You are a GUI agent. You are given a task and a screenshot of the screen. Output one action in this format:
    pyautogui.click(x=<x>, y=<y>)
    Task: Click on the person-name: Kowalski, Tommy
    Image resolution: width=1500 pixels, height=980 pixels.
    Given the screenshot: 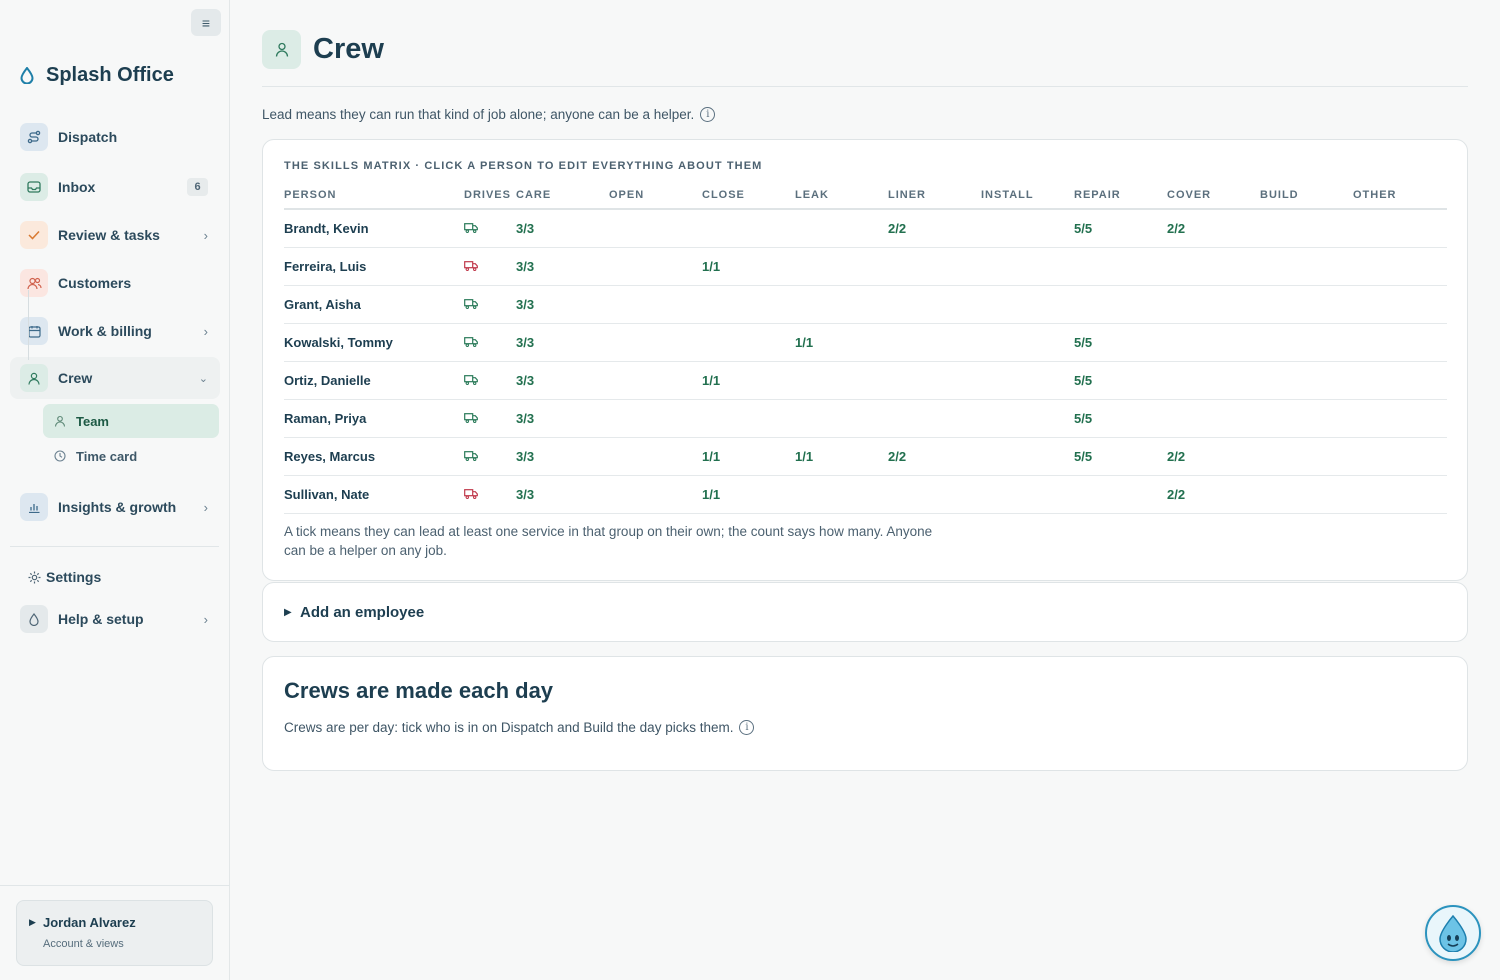 What is the action you would take?
    pyautogui.click(x=374, y=342)
    